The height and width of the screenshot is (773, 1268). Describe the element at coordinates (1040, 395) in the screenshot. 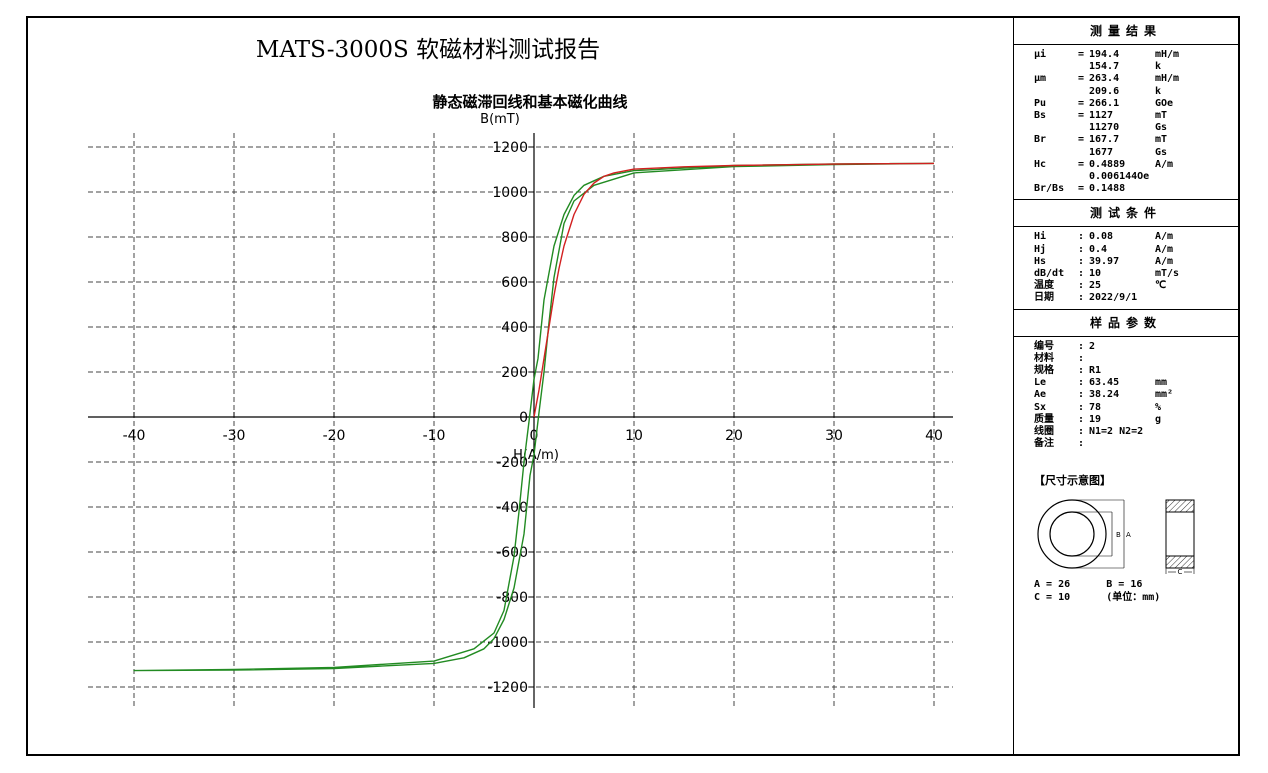

I see `sample-name: Ae` at that location.